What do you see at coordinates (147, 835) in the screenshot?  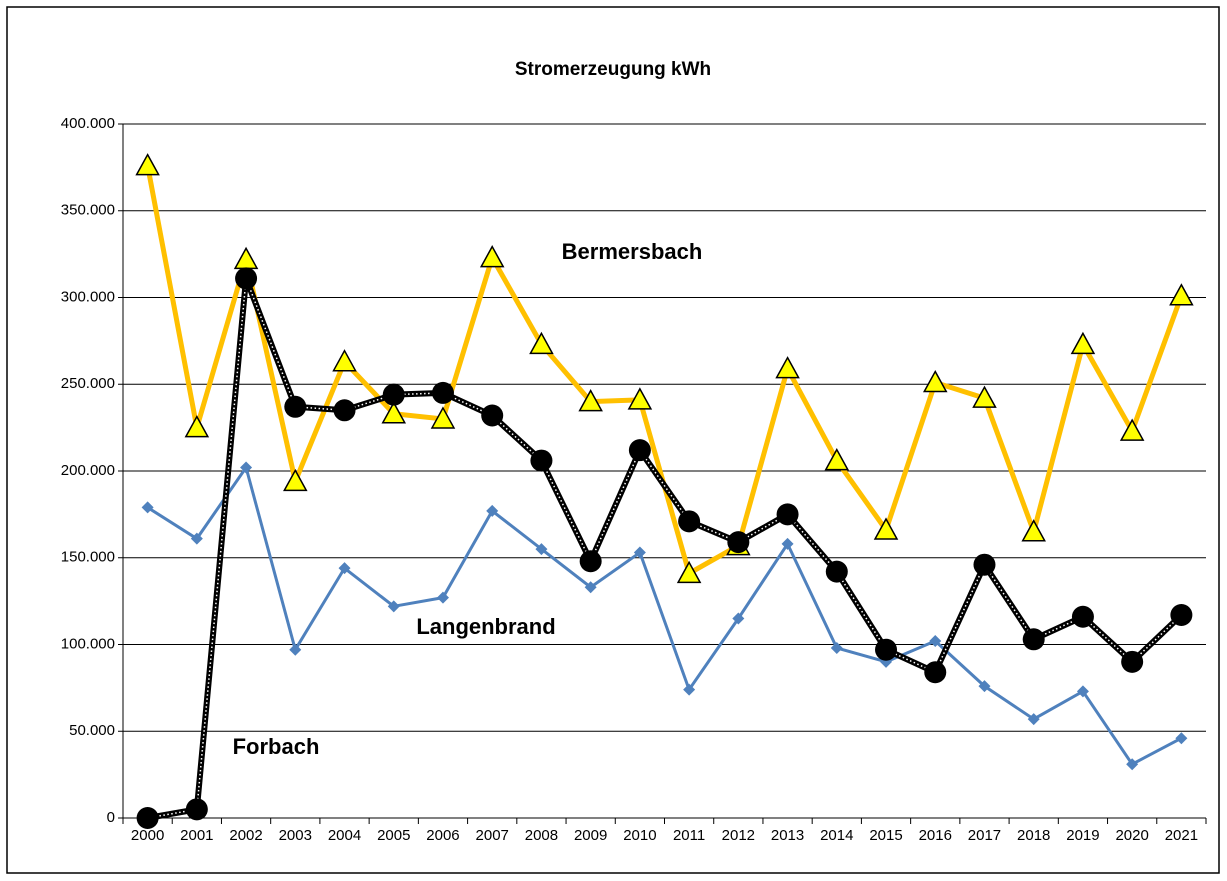 I see `x-tick-label: 2000` at bounding box center [147, 835].